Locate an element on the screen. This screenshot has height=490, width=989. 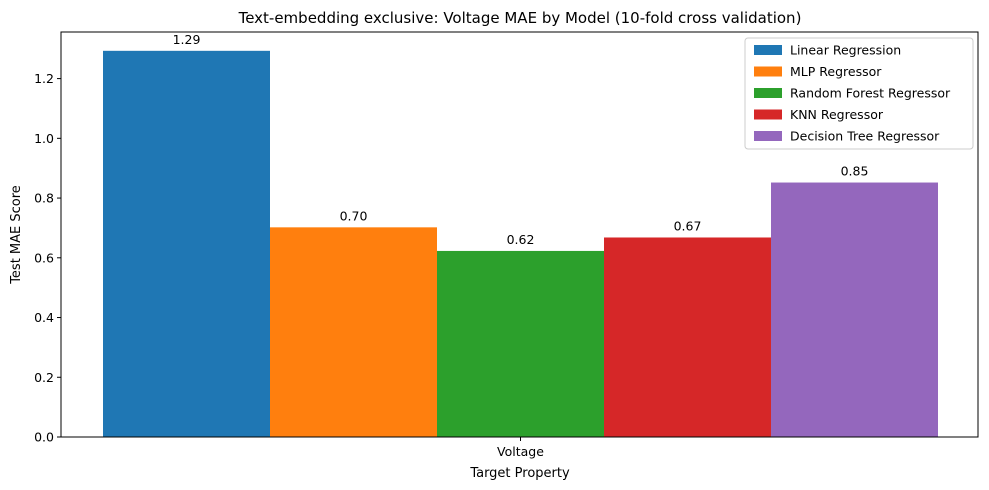
legend-entry: Random Forest Regressor is located at coordinates (870, 93).